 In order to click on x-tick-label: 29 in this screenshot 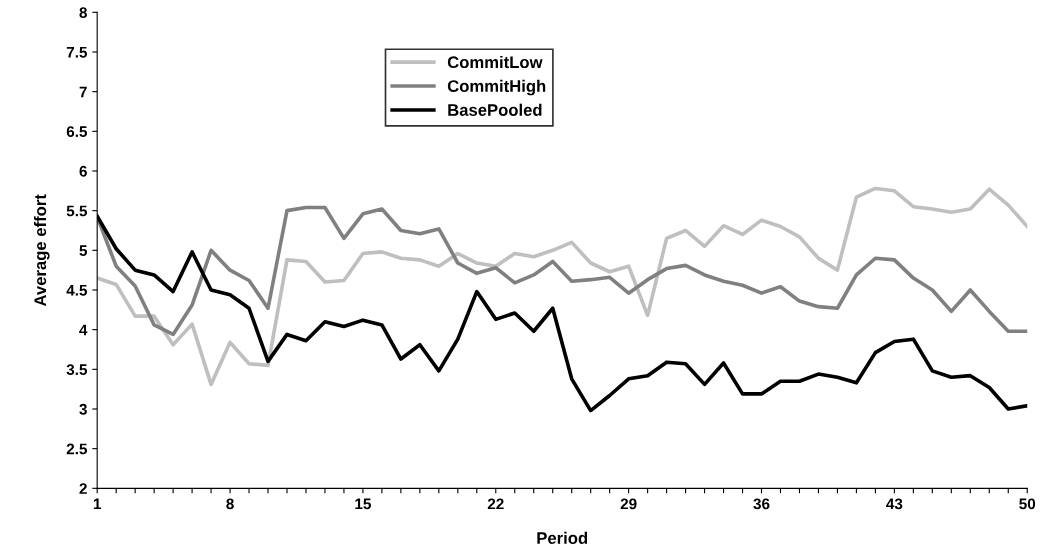, I will do `click(628, 504)`.